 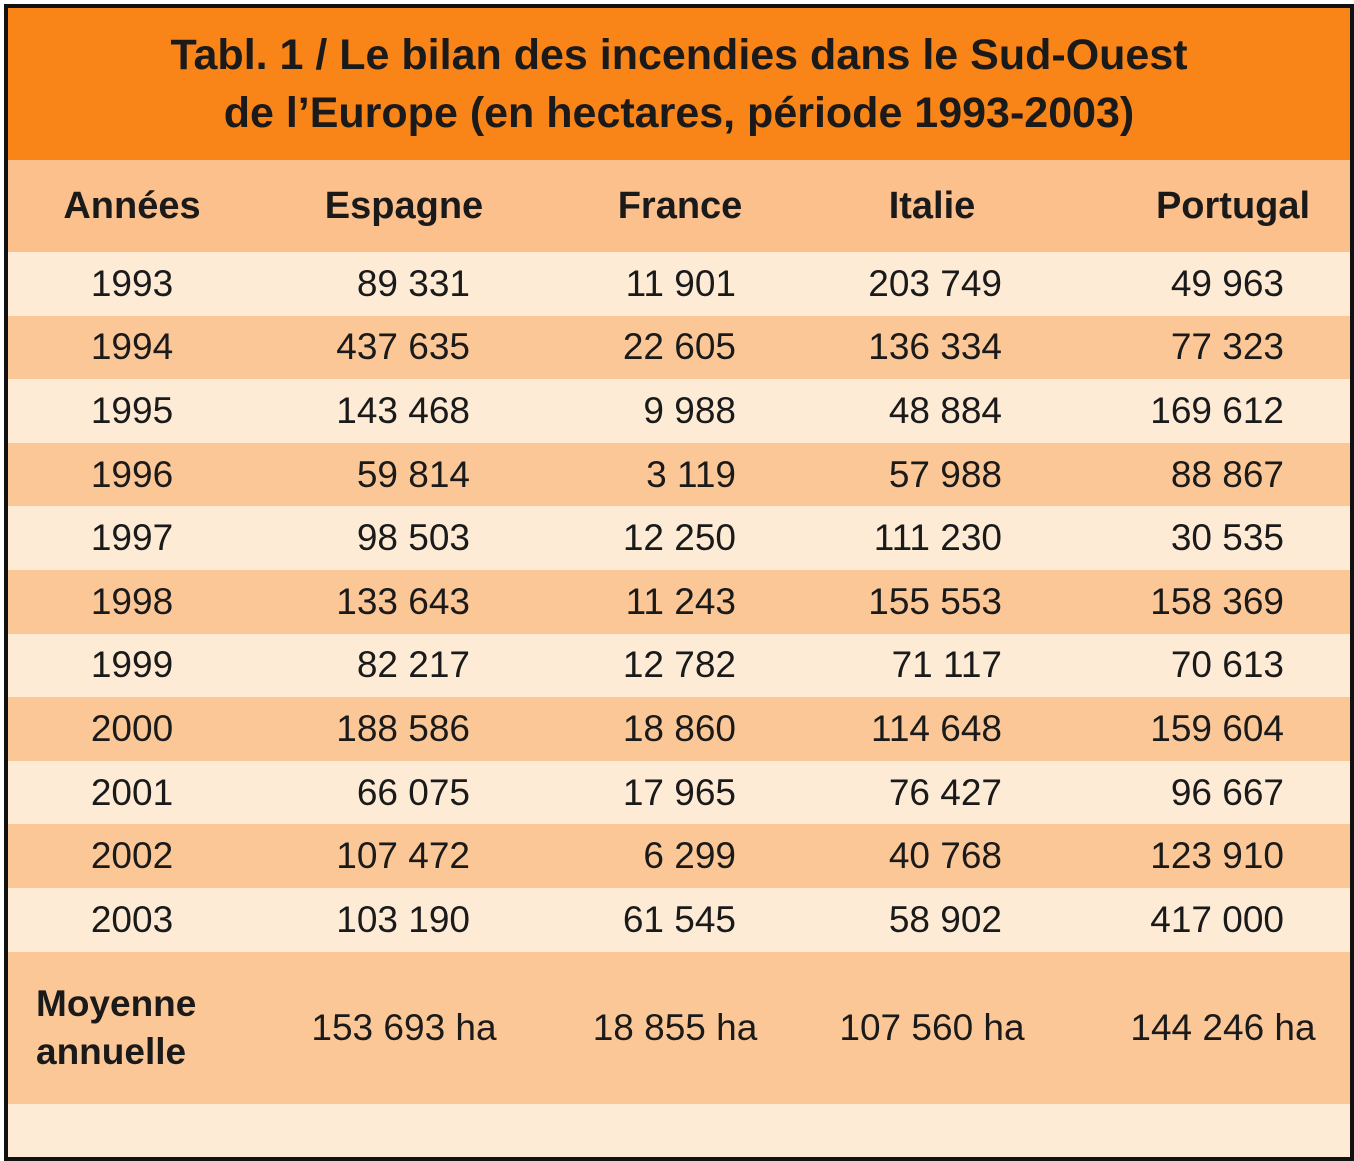 What do you see at coordinates (1217, 728) in the screenshot?
I see `cell-portugal: 159 604` at bounding box center [1217, 728].